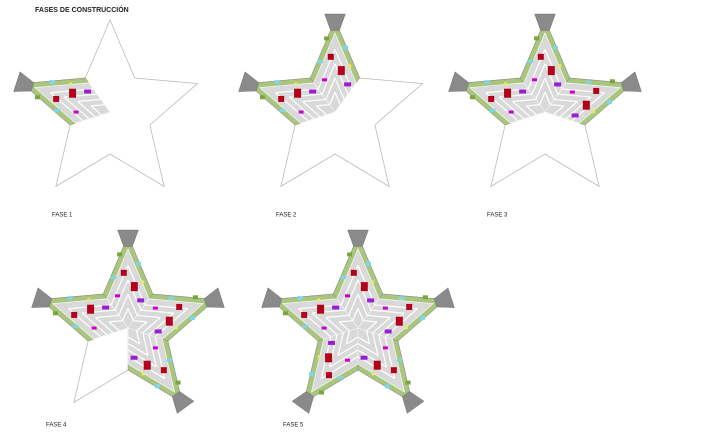 This screenshot has height=438, width=701. I want to click on phase-label: FASE 1, so click(62, 216).